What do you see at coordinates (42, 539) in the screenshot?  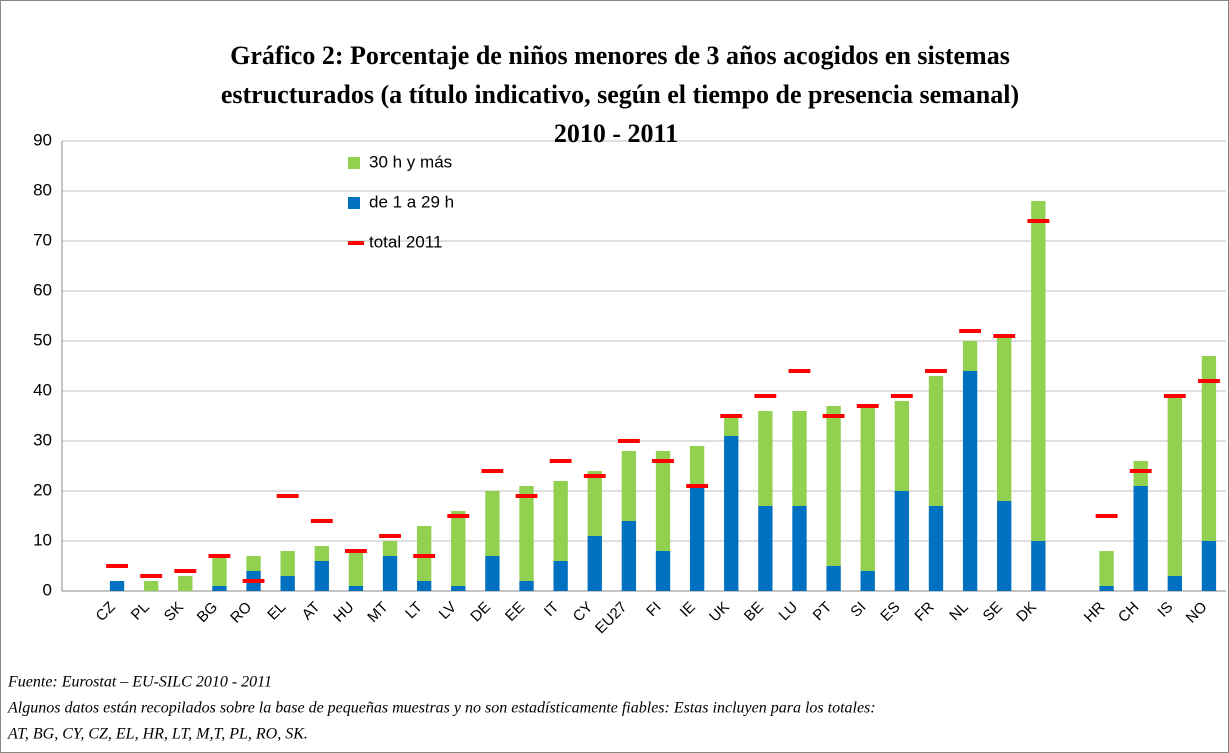 I see `y-tick-label: 10` at bounding box center [42, 539].